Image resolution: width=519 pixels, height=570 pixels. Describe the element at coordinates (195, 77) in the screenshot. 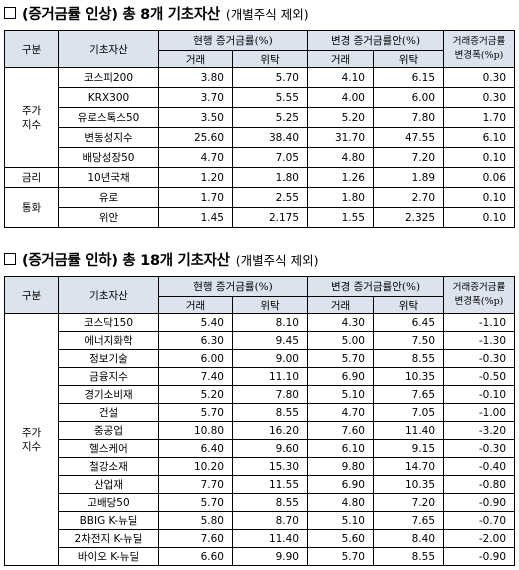

I see `cur-trade-value: 3.80` at that location.